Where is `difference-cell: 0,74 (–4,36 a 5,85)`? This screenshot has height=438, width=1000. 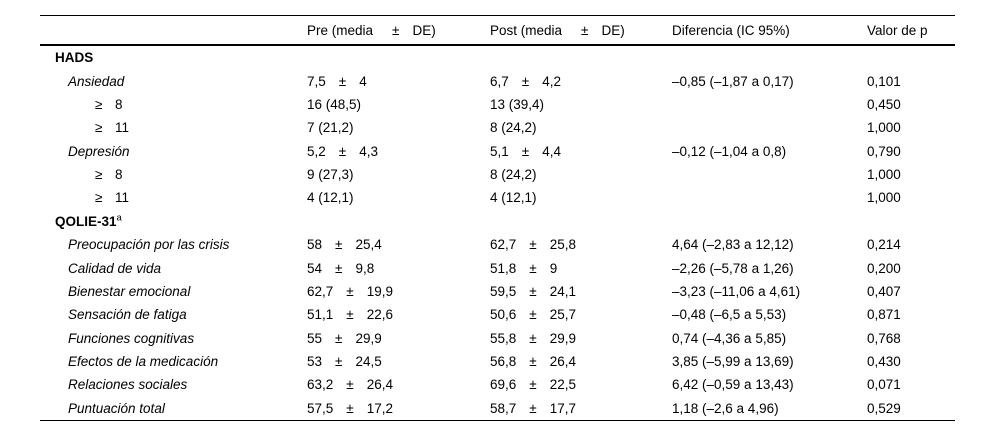
difference-cell: 0,74 (–4,36 a 5,85) is located at coordinates (729, 338).